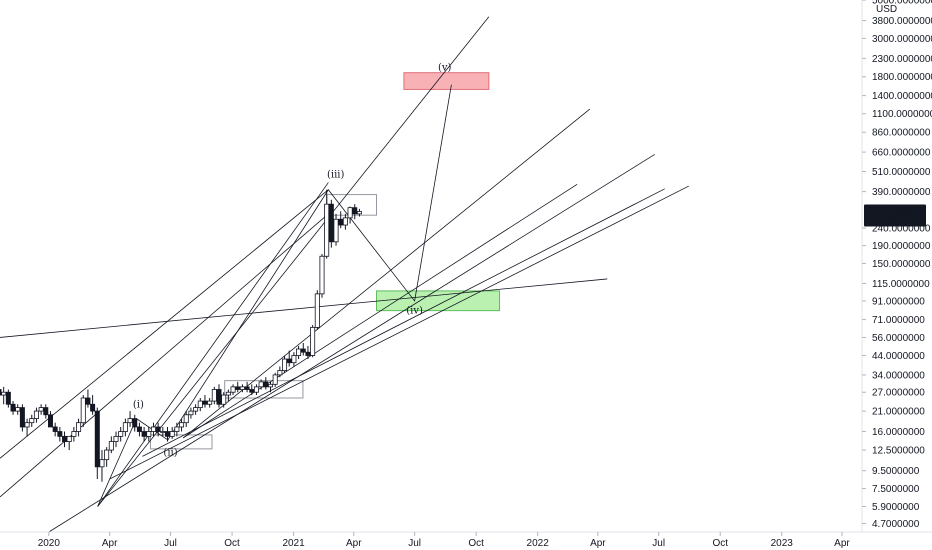  Describe the element at coordinates (445, 68) in the screenshot. I see `wave-label-4: (v)` at that location.